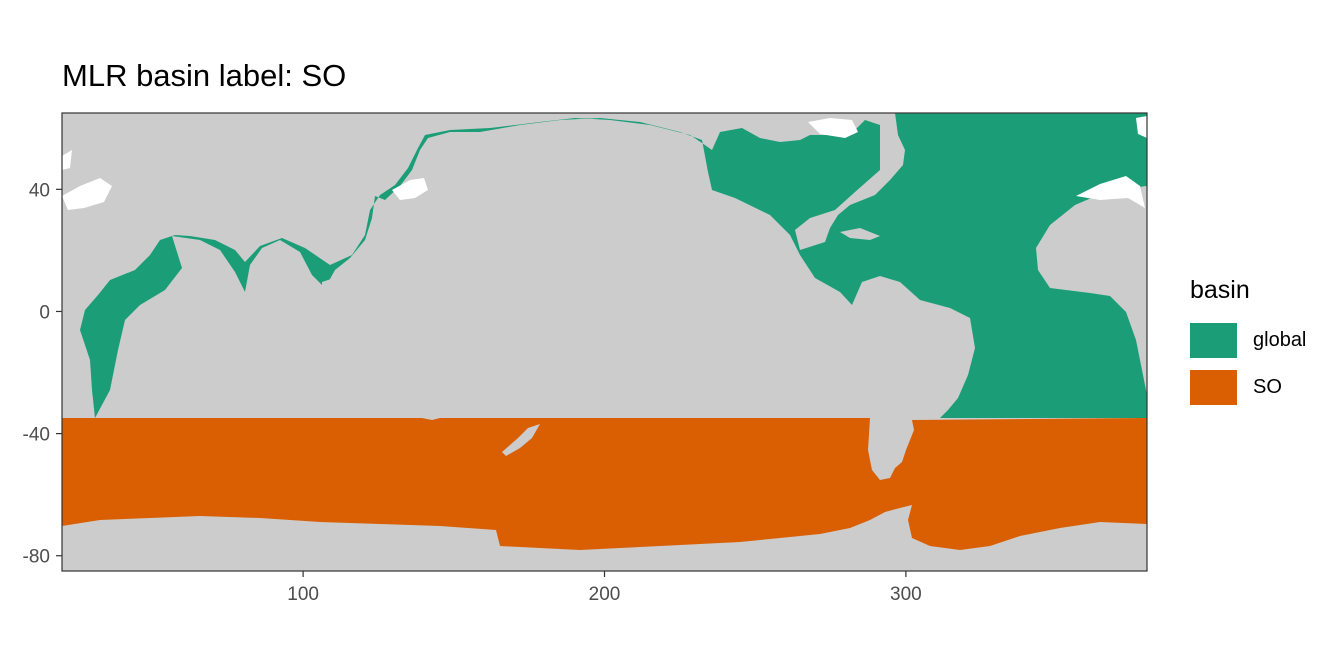 The height and width of the screenshot is (672, 1344). What do you see at coordinates (145, 366) in the screenshot?
I see `land-madagascar` at bounding box center [145, 366].